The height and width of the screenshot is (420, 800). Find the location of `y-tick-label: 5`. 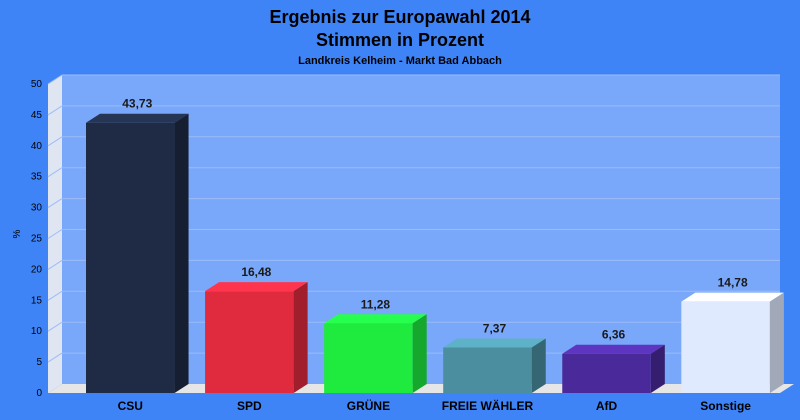

y-tick-label: 5 is located at coordinates (39, 362).